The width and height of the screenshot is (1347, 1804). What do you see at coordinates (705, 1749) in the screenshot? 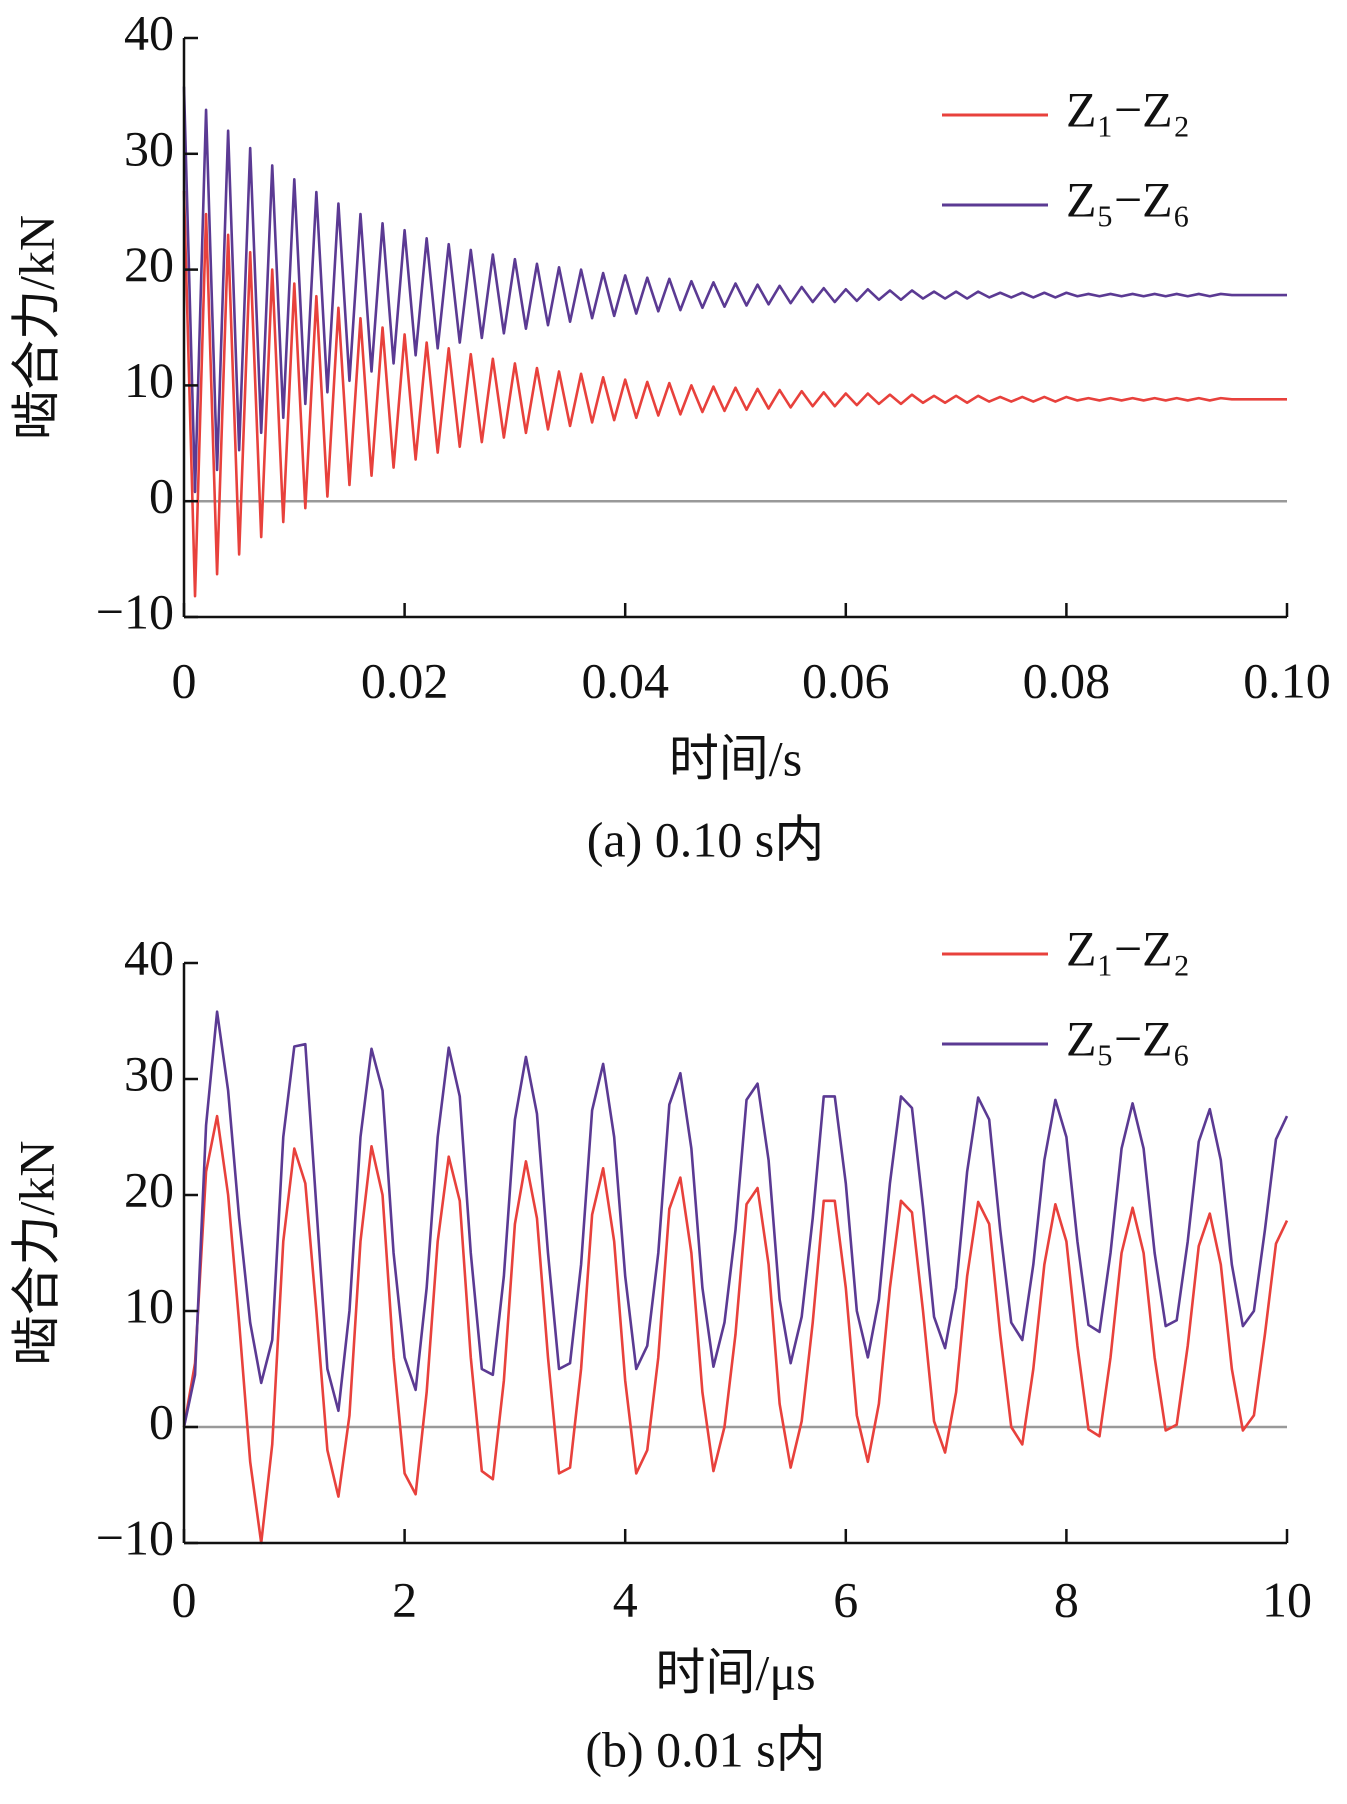
I see `caption: (b) 0.01 s内` at bounding box center [705, 1749].